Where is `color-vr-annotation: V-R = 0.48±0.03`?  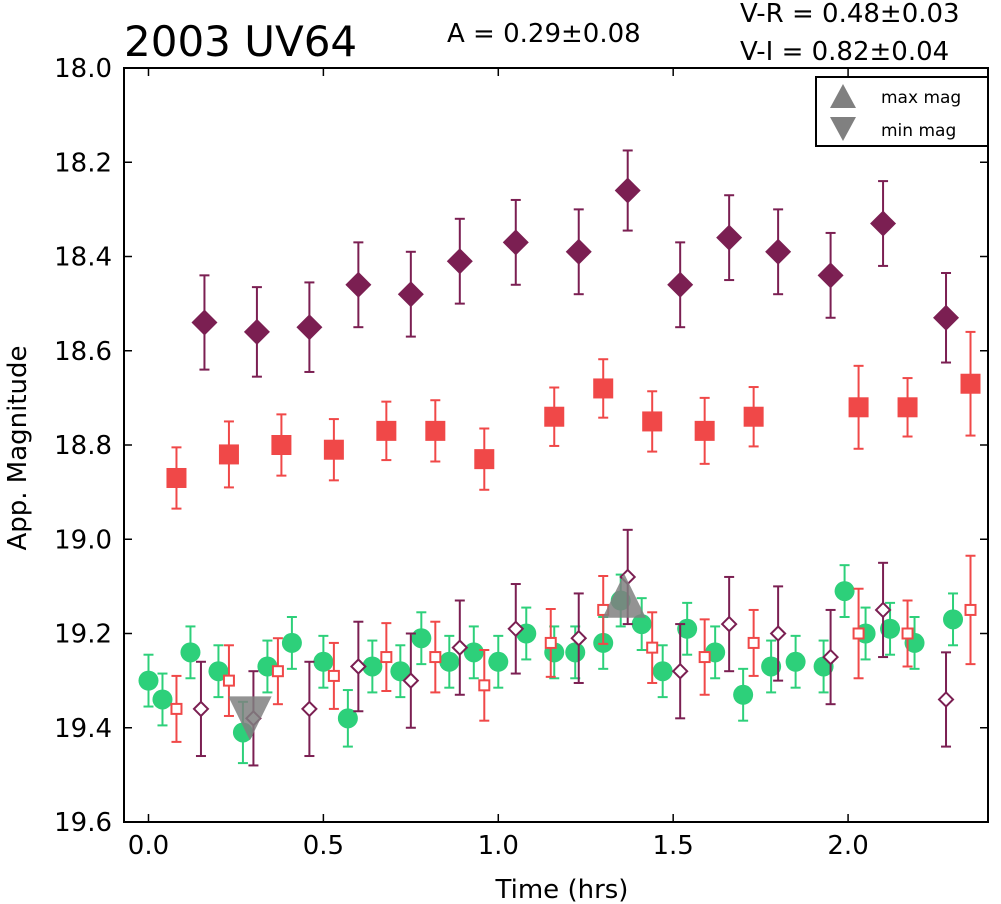
color-vr-annotation: V-R = 0.48±0.03 is located at coordinates (850, 14).